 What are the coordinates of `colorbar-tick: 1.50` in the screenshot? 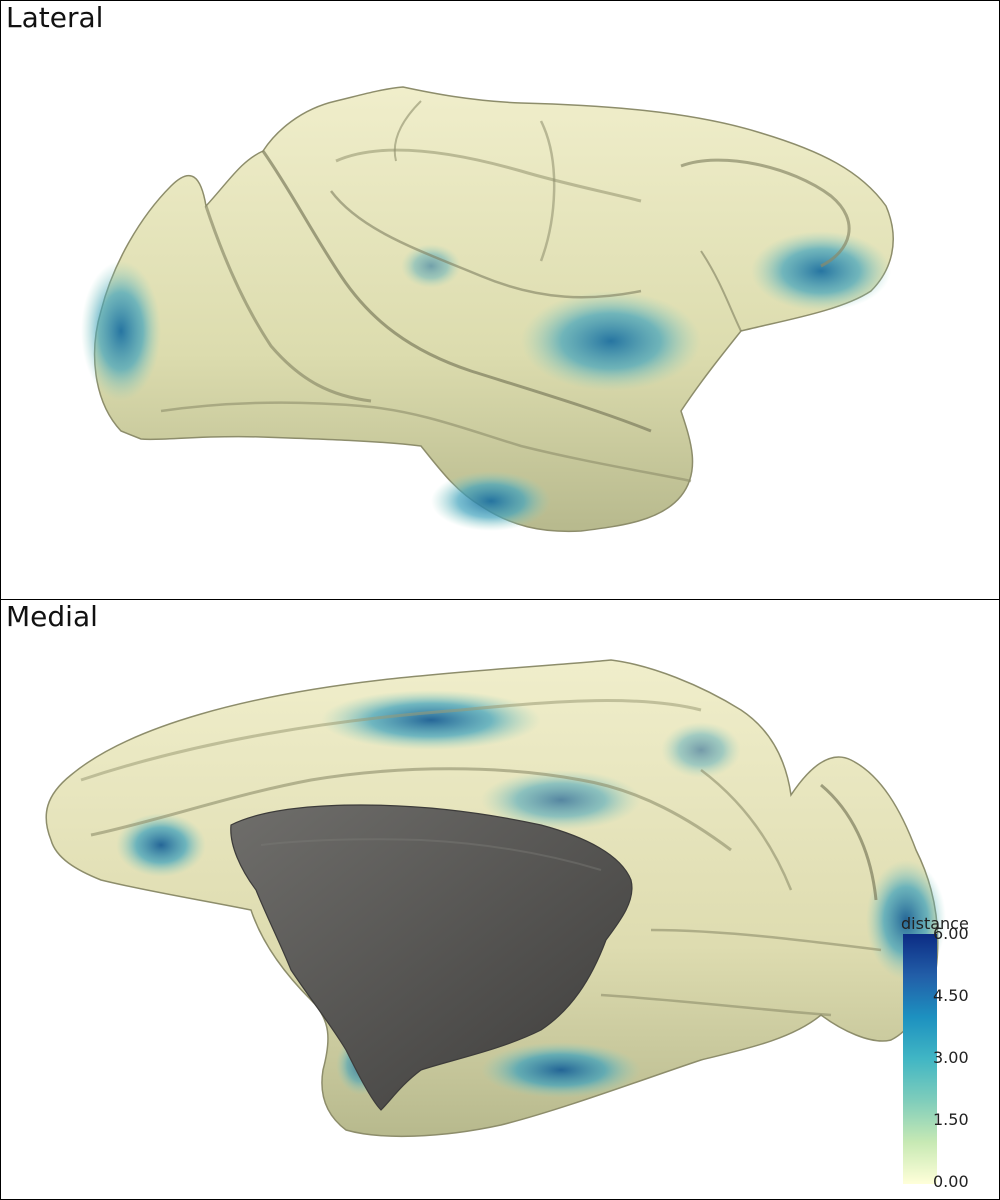 It's located at (951, 1119).